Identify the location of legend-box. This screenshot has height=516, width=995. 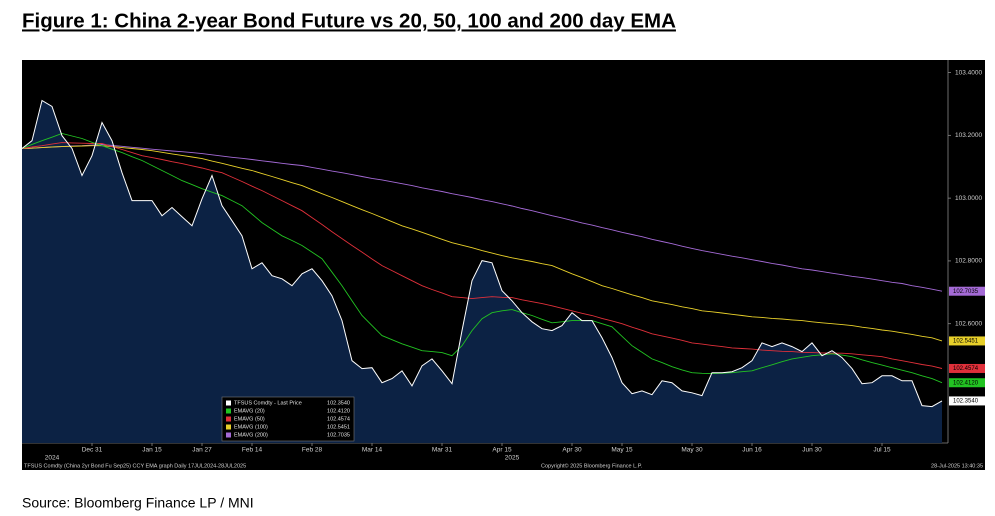
(288, 419).